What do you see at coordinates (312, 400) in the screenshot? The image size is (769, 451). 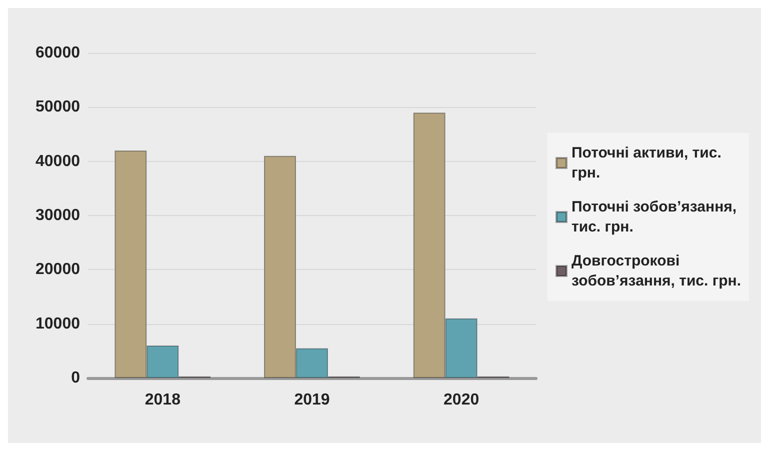 I see `x-tick-label: 2019` at bounding box center [312, 400].